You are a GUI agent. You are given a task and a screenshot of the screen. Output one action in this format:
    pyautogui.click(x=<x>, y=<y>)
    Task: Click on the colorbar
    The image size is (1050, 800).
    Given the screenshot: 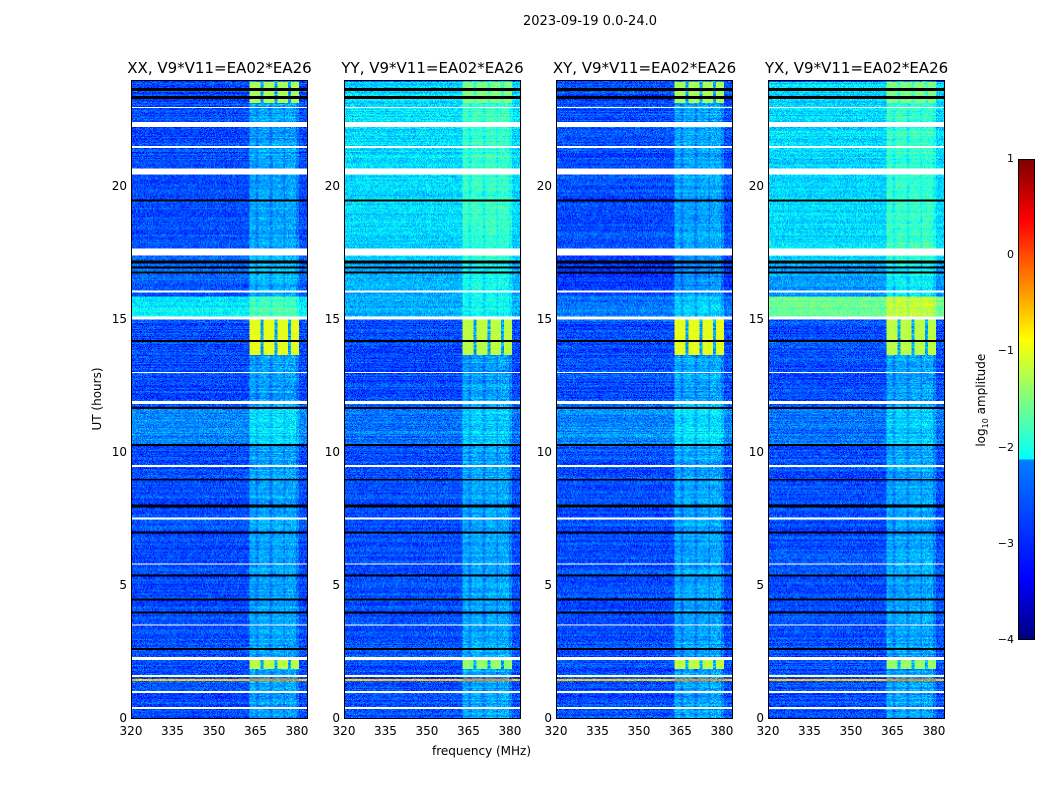 What is the action you would take?
    pyautogui.click(x=1026, y=399)
    